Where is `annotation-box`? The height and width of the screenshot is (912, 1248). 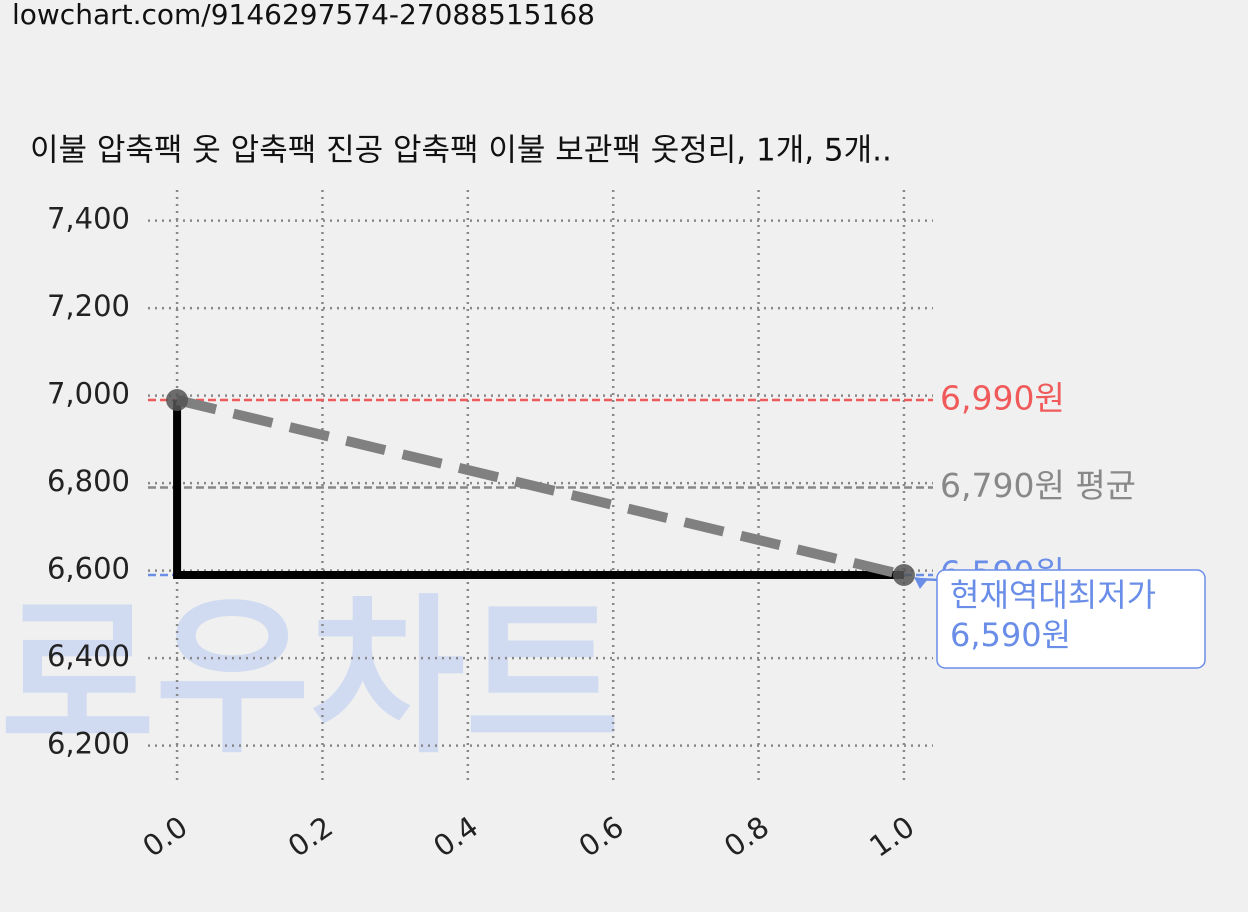
annotation-box is located at coordinates (1071, 619).